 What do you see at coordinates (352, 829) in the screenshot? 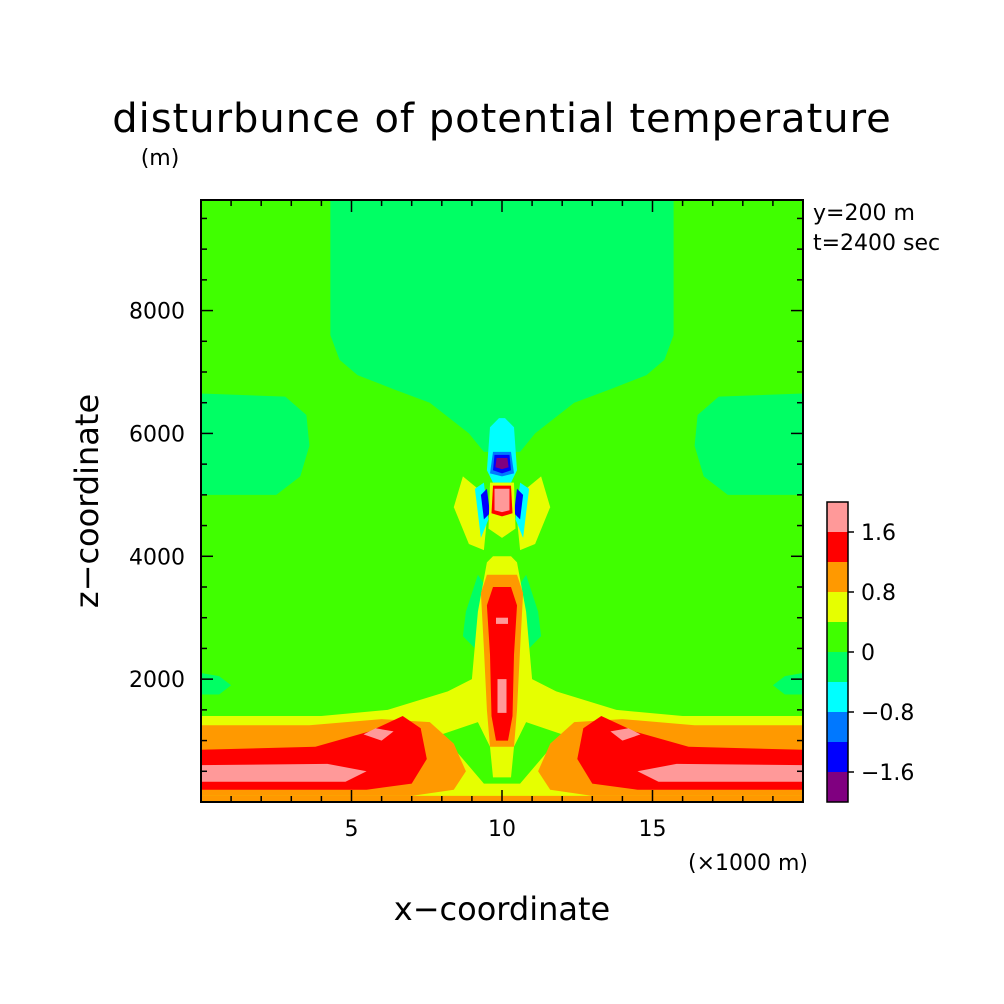
I see `x-tick-label: 5` at bounding box center [352, 829].